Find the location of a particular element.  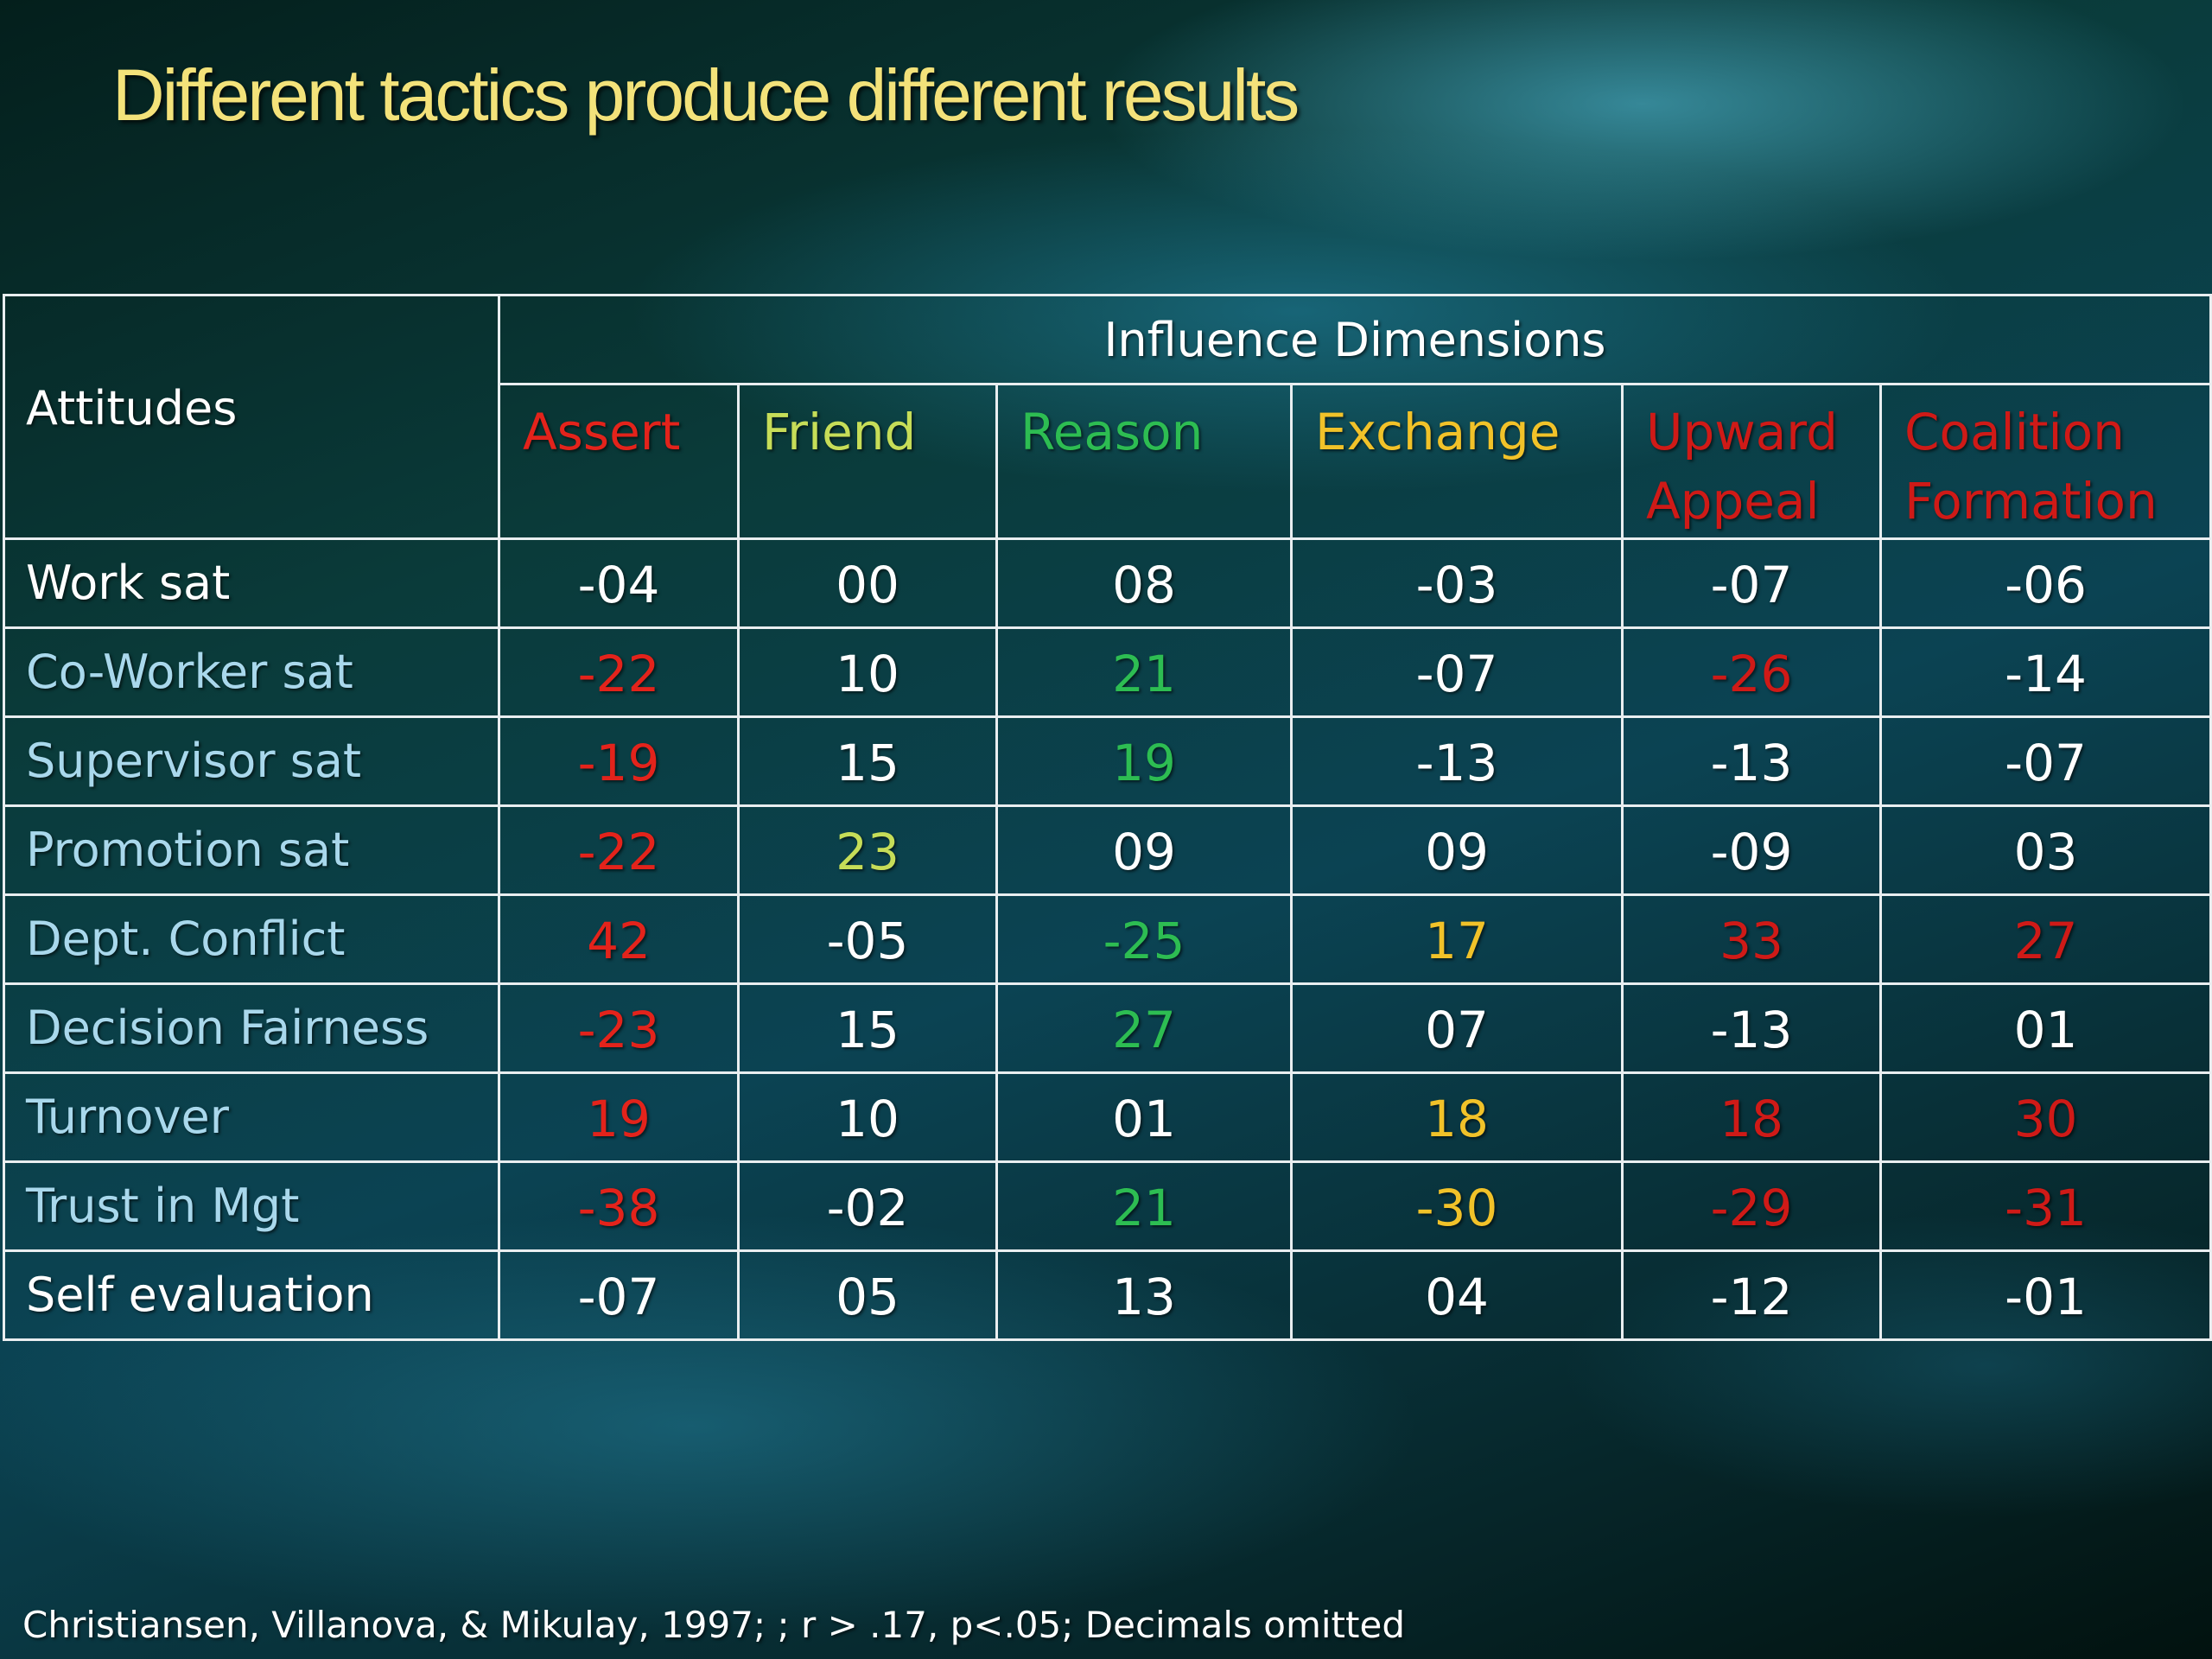

table-cell: -25 is located at coordinates (1144, 939).